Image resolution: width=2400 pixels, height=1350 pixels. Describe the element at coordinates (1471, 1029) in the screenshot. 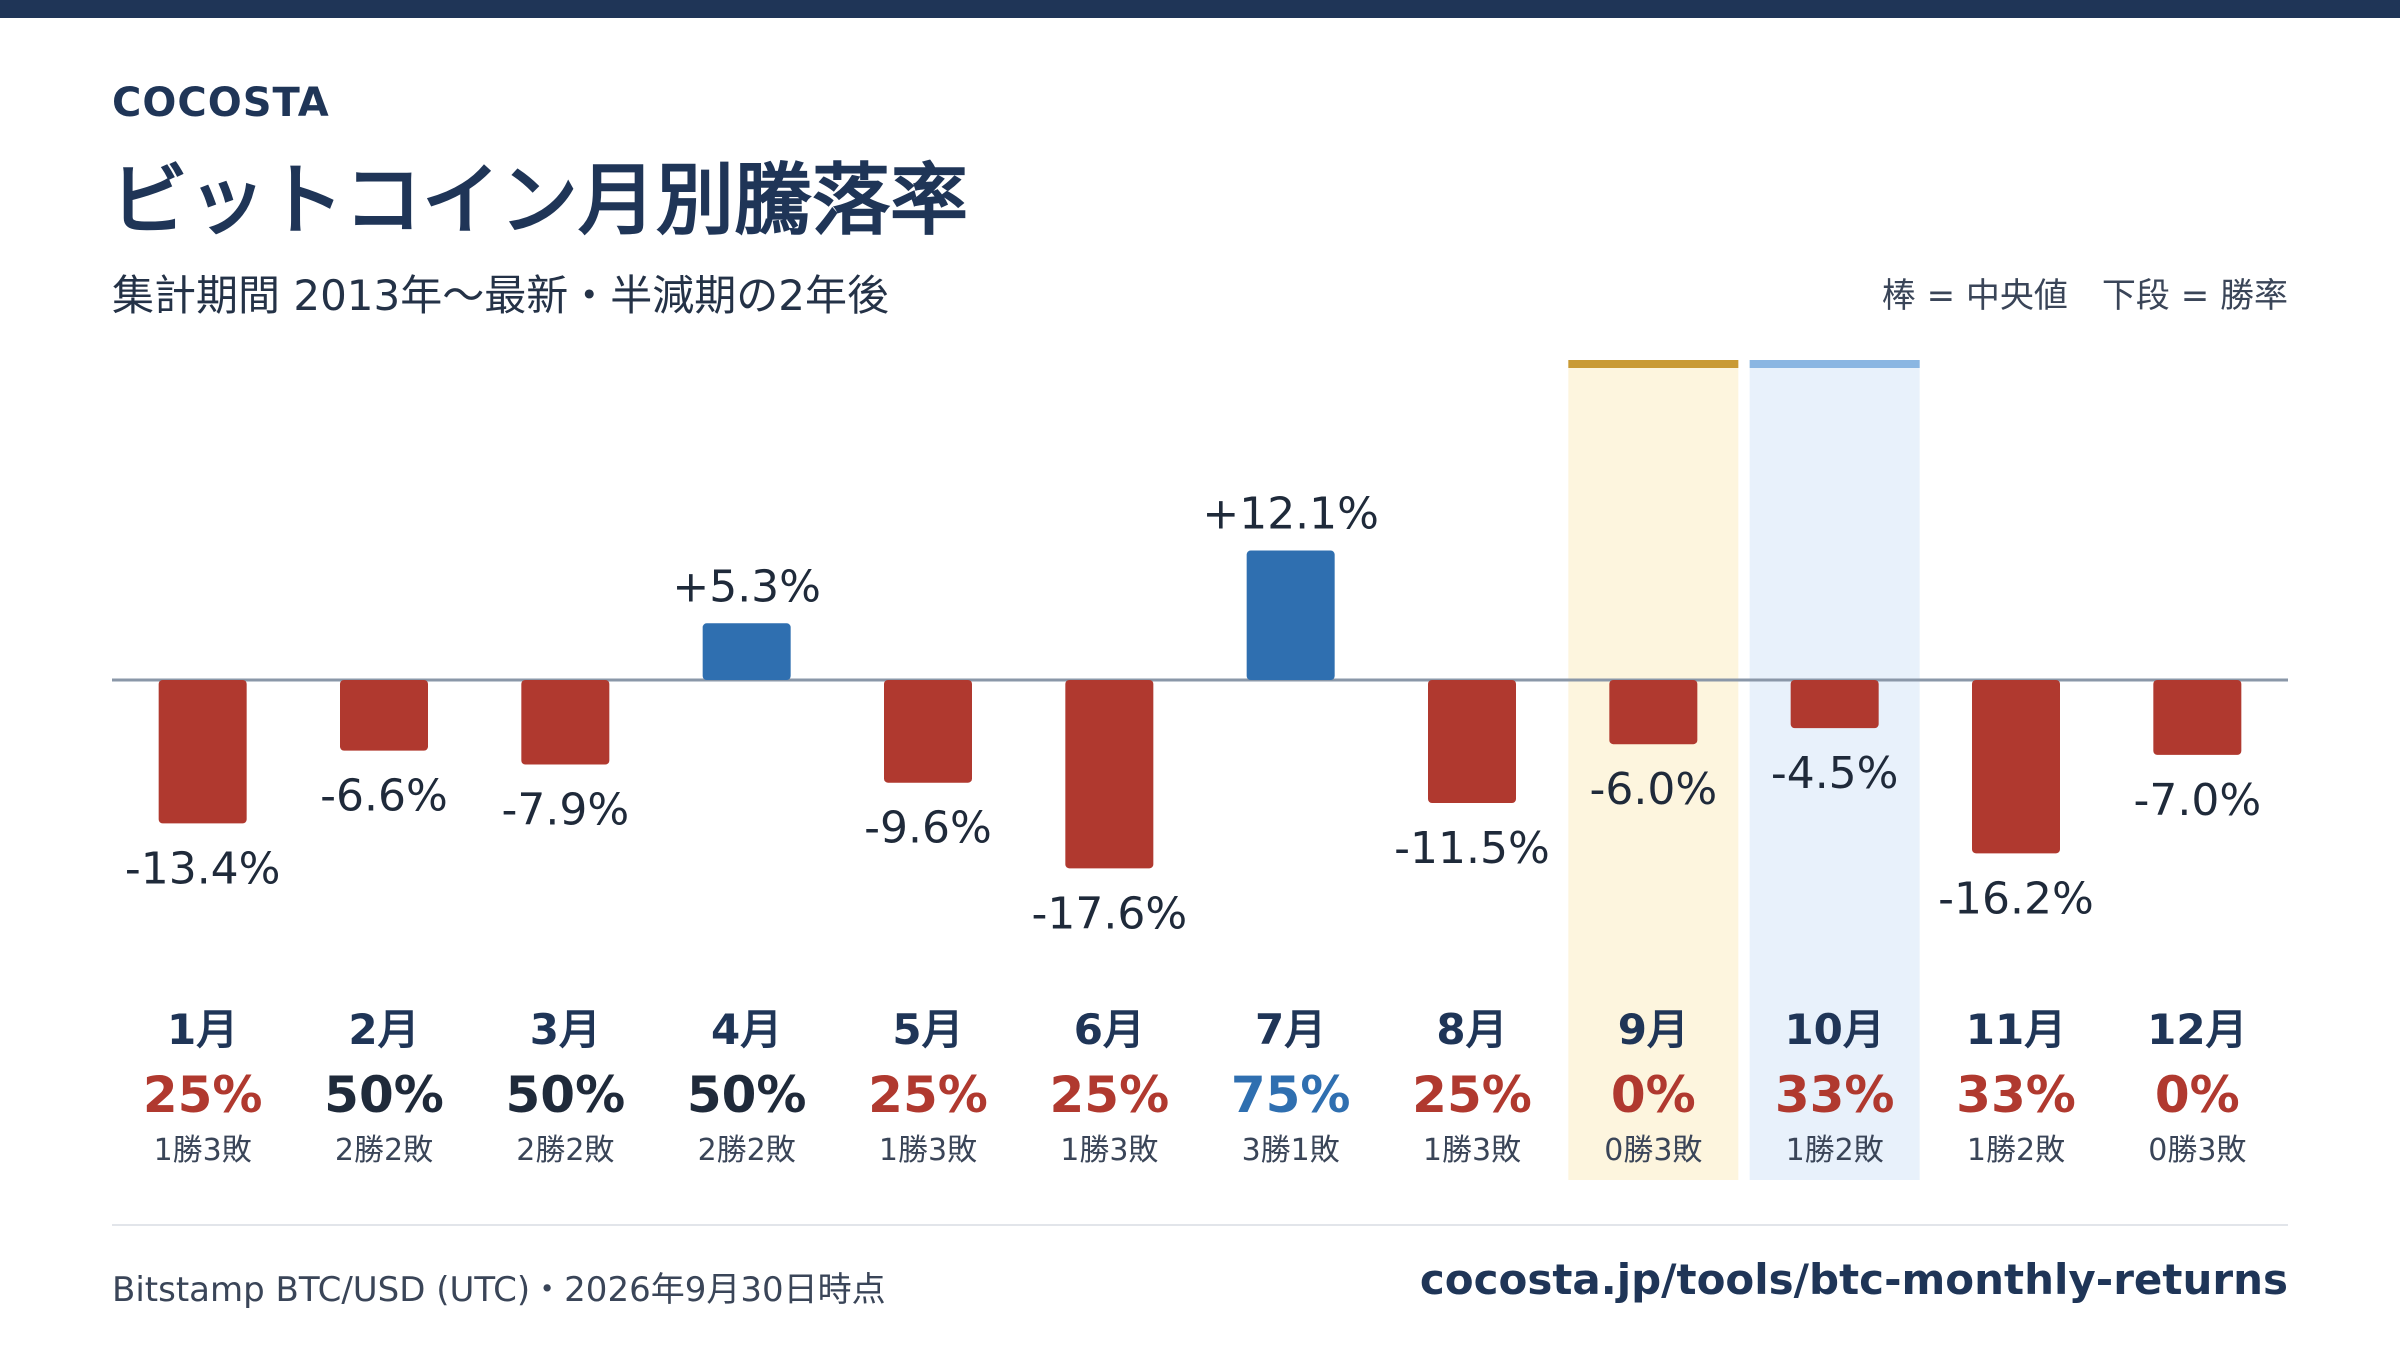

I see `month-label-8: 8月` at that location.